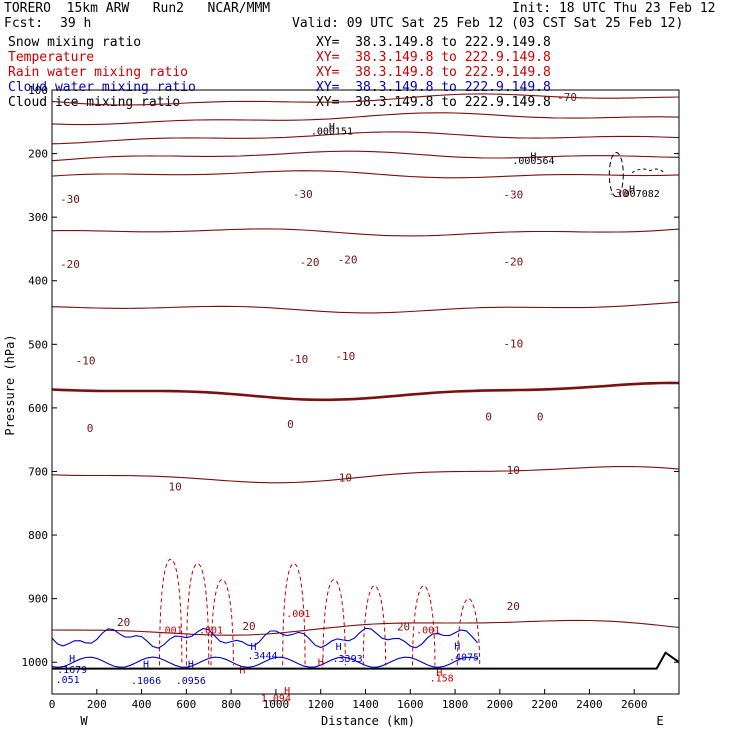 The height and width of the screenshot is (740, 740). Describe the element at coordinates (52, 704) in the screenshot. I see `x-tick-label: 0` at that location.